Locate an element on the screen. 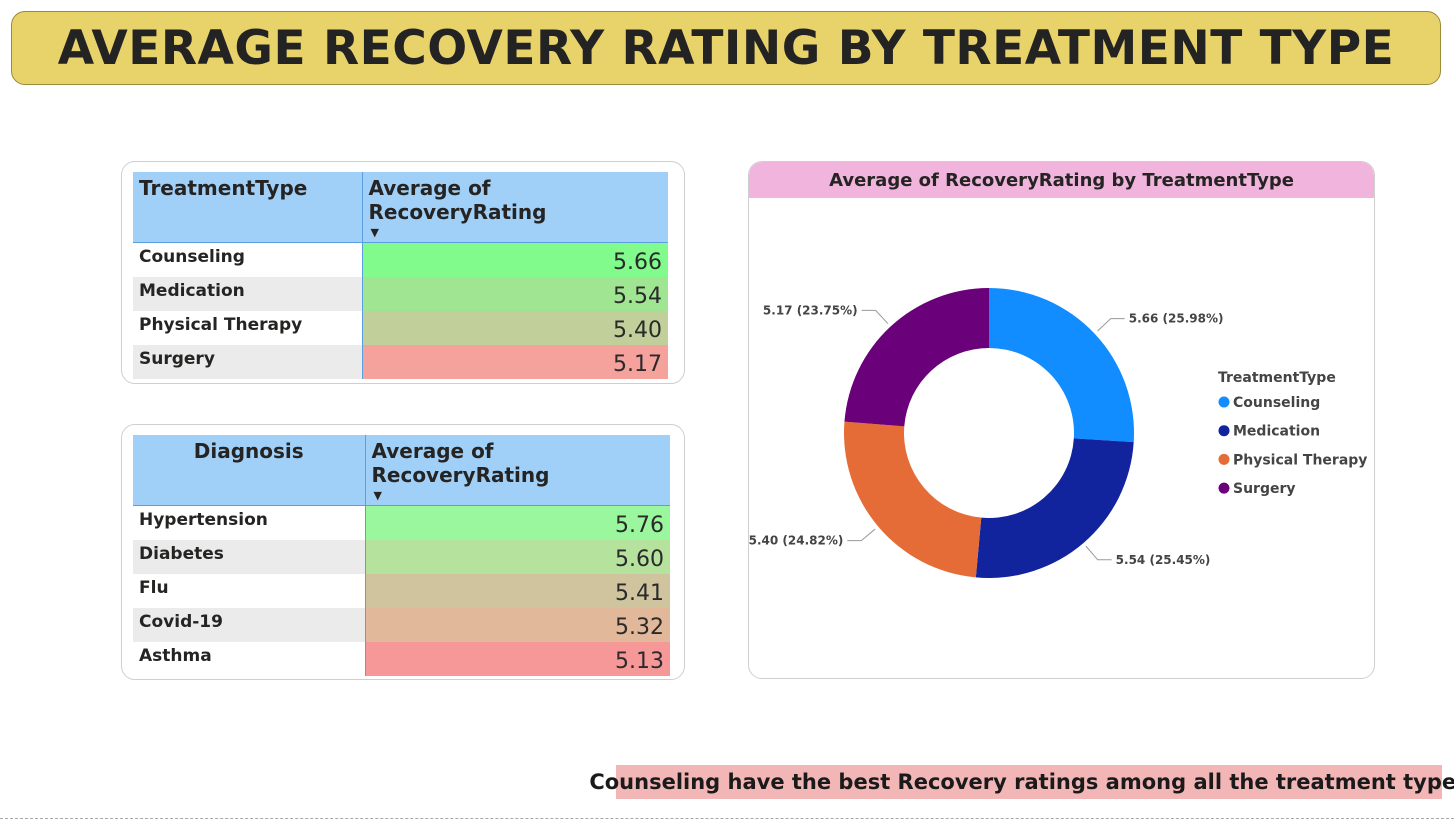 Image resolution: width=1454 pixels, height=821 pixels. row-label: Covid-19 is located at coordinates (249, 624).